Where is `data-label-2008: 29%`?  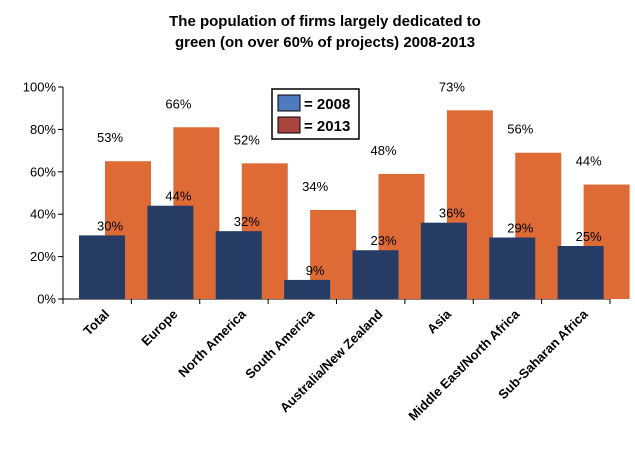
data-label-2008: 29% is located at coordinates (520, 228).